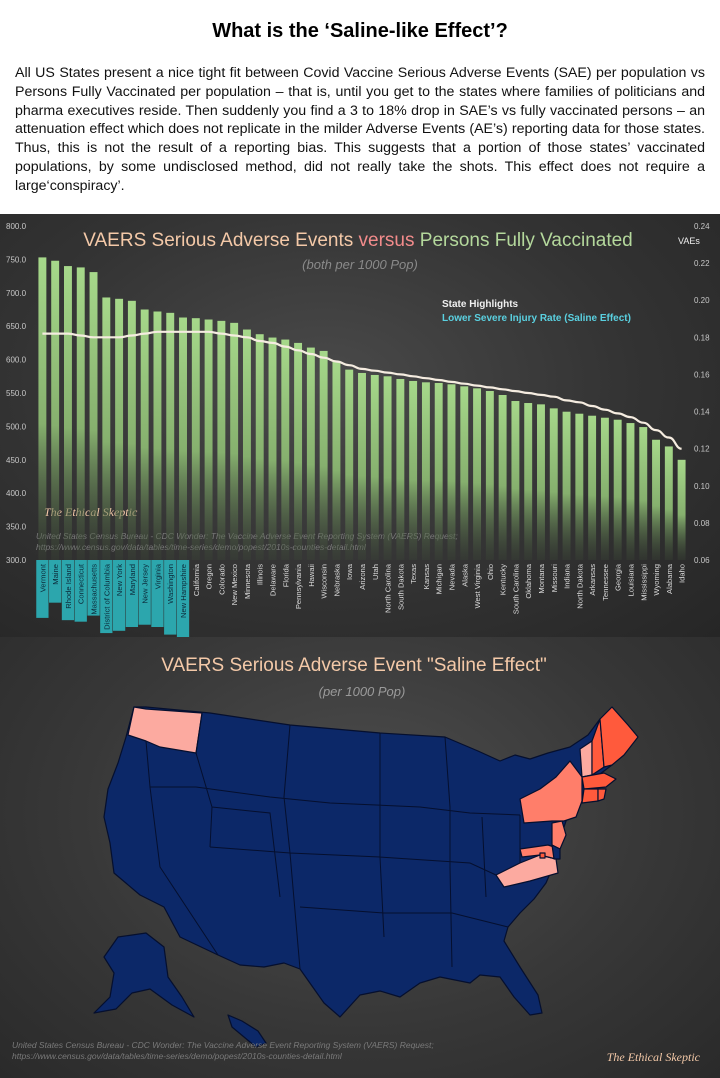 This screenshot has height=1078, width=720. I want to click on alaska, so click(144, 975).